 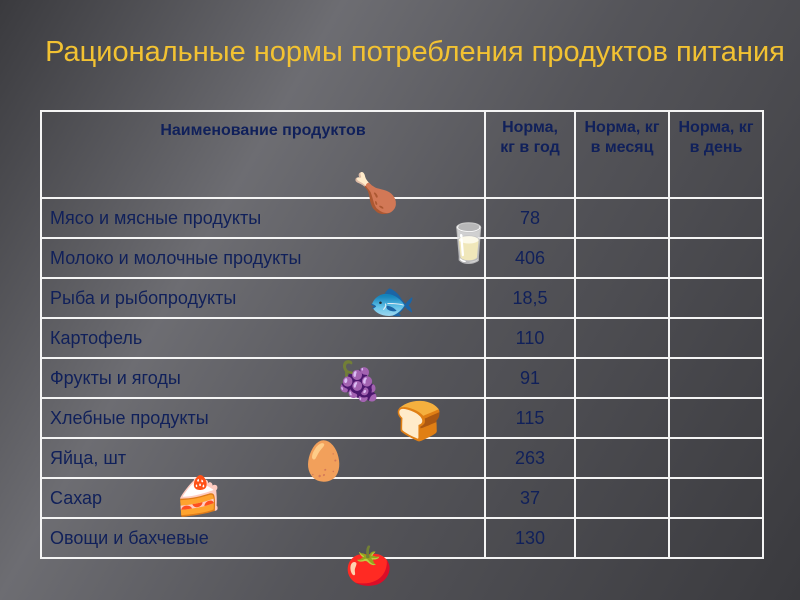 What do you see at coordinates (530, 498) in the screenshot?
I see `norm-year: 37` at bounding box center [530, 498].